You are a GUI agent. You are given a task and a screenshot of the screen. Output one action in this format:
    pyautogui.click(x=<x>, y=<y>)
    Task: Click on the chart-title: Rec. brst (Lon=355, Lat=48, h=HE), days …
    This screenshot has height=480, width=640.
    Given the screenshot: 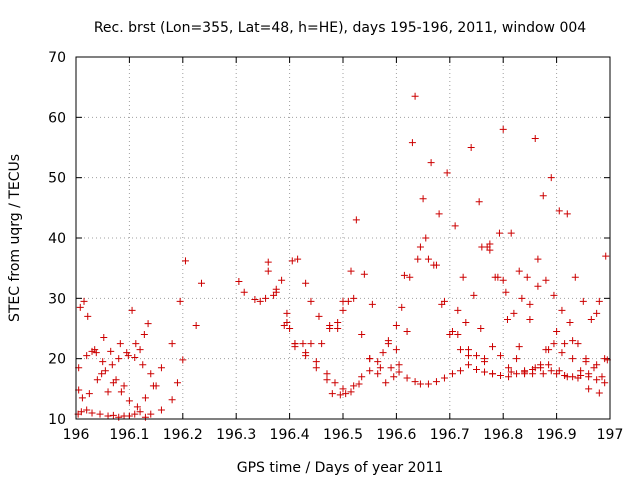 What is the action you would take?
    pyautogui.click(x=340, y=28)
    